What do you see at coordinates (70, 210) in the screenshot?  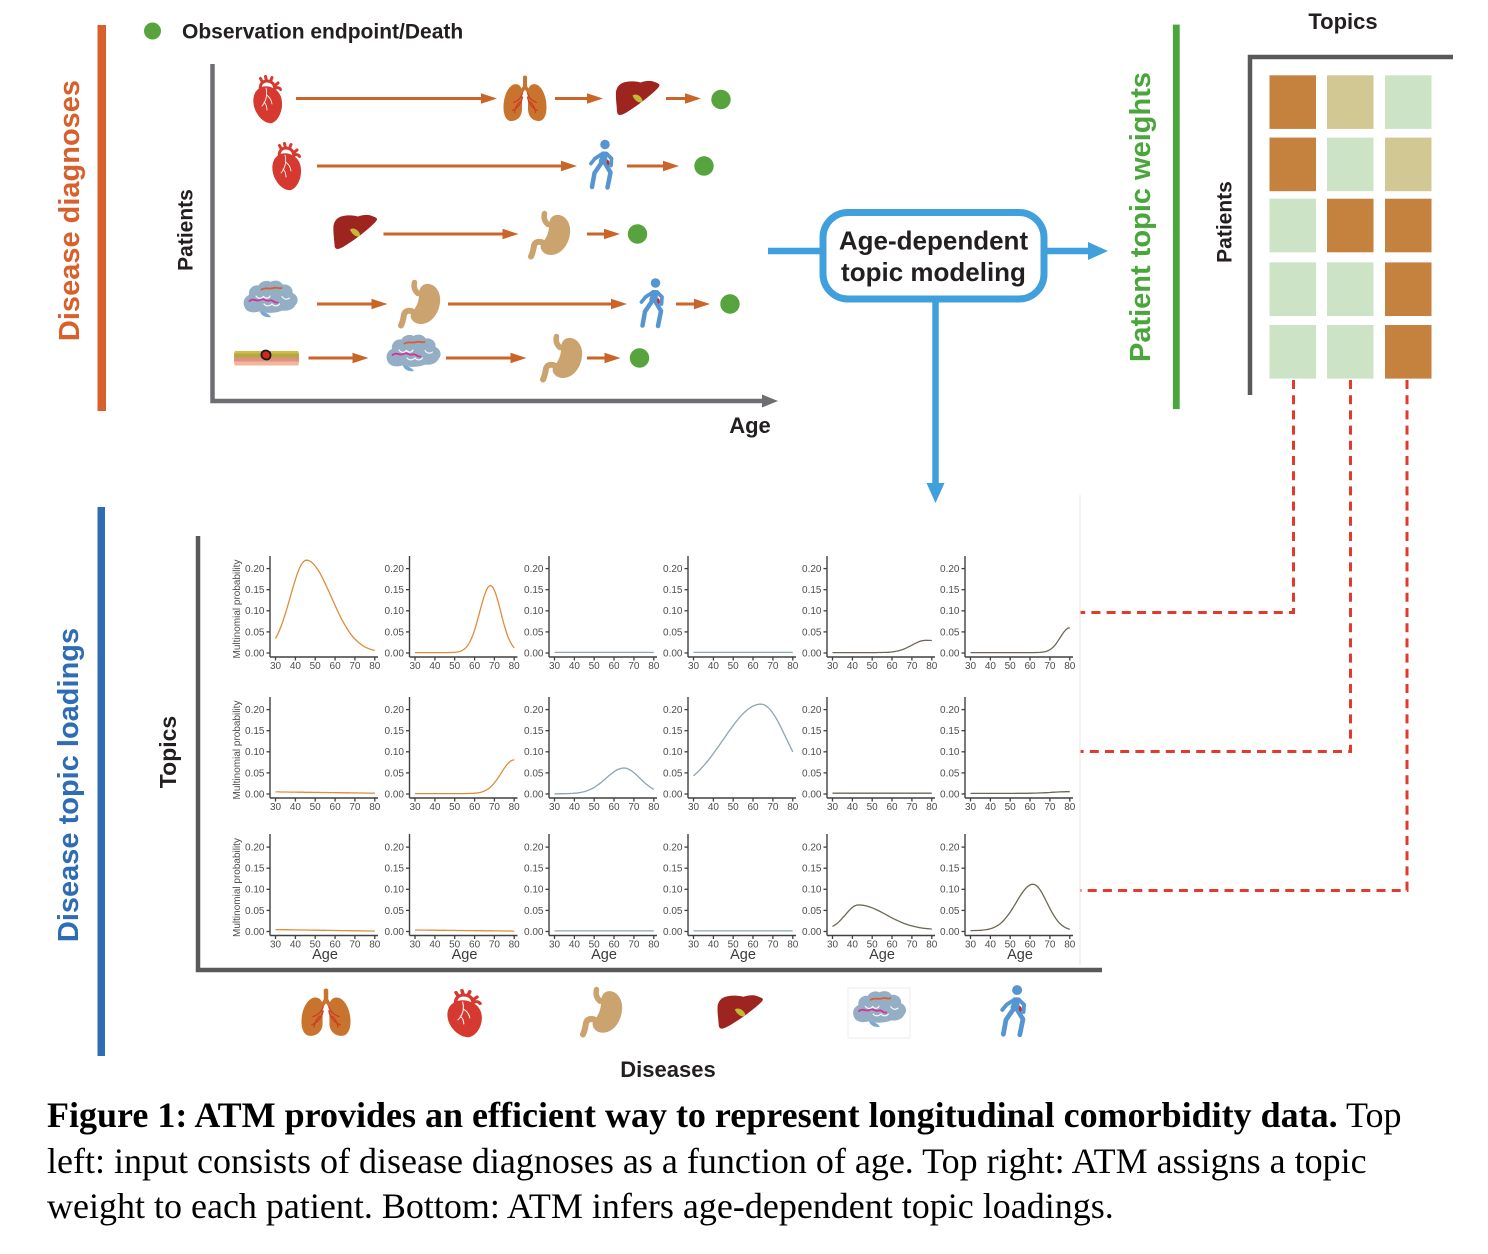 I see `svg-text: Disease diagnoses` at bounding box center [70, 210].